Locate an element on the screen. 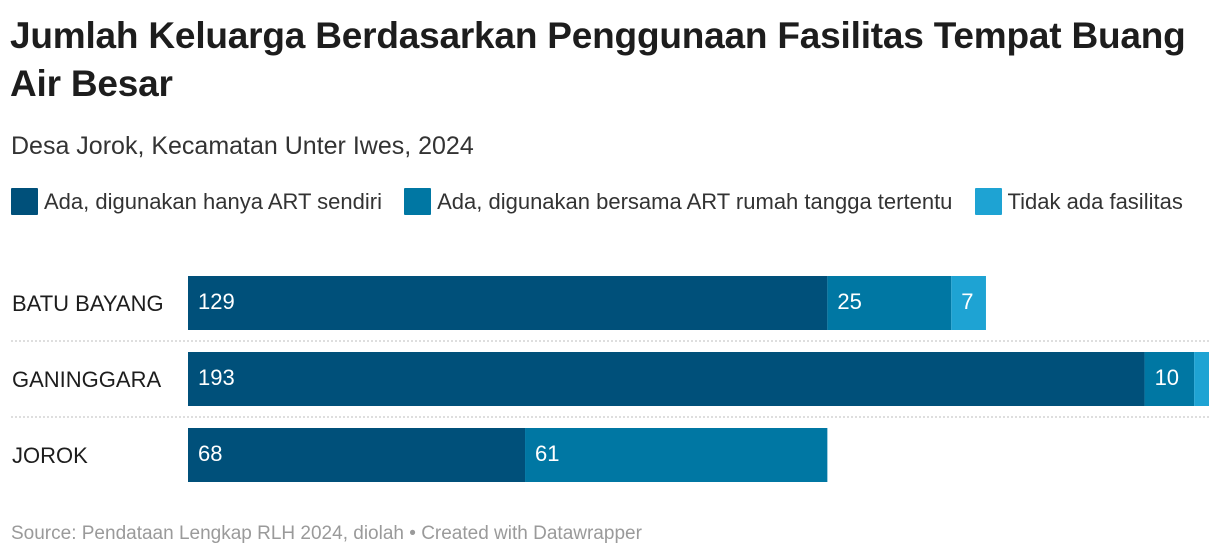  value-label: 10 is located at coordinates (1167, 377).